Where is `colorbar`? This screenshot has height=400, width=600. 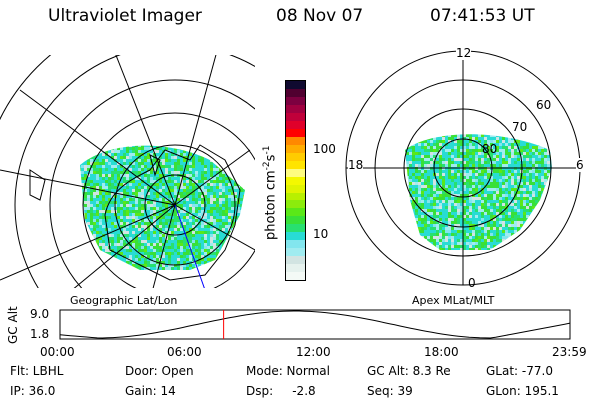
colorbar is located at coordinates (295, 180).